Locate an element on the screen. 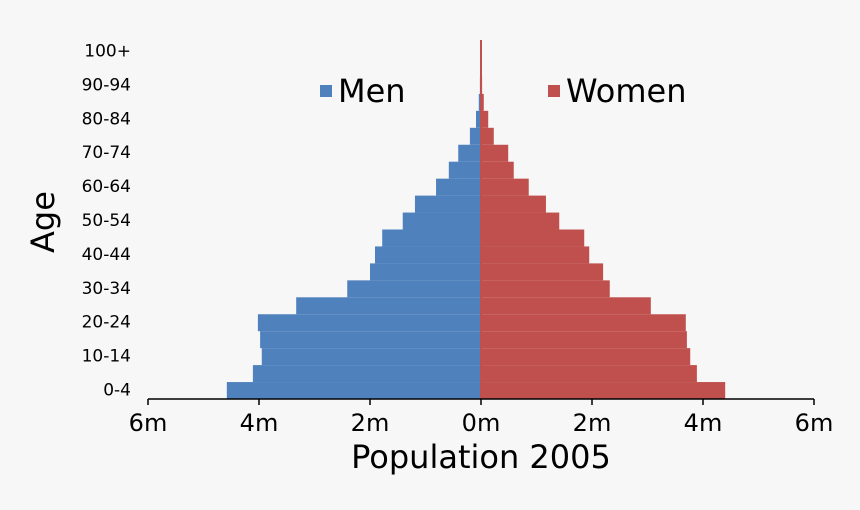  y-tick-label: 20-24 is located at coordinates (106, 323).